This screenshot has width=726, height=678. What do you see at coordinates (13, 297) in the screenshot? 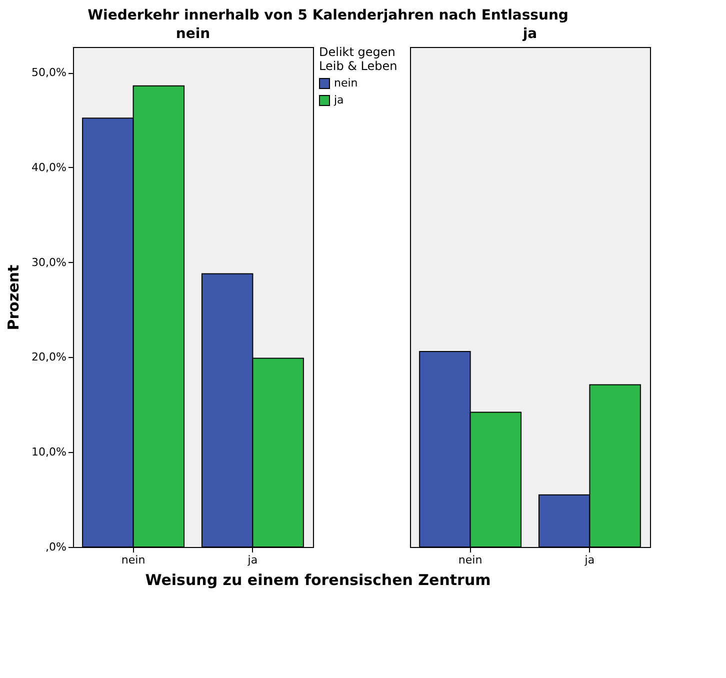
I see `y-axis-title: Prozent` at bounding box center [13, 297].